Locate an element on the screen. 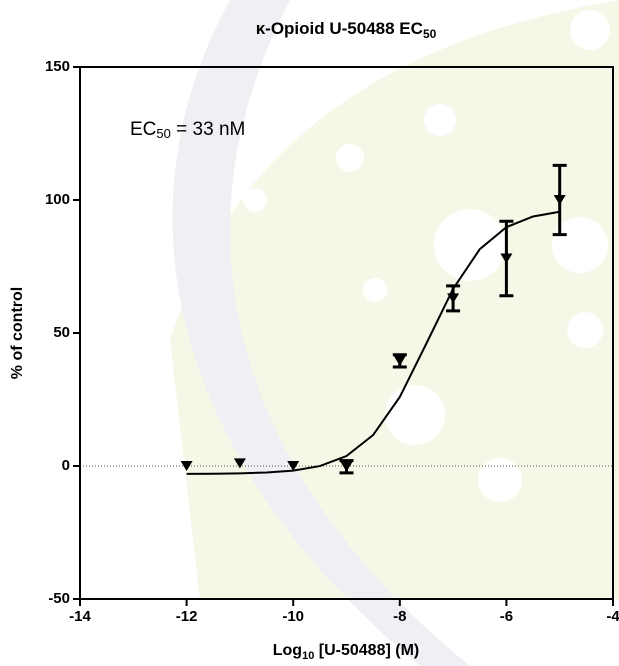 The image size is (619, 666). x-tick-label: -10 is located at coordinates (293, 616).